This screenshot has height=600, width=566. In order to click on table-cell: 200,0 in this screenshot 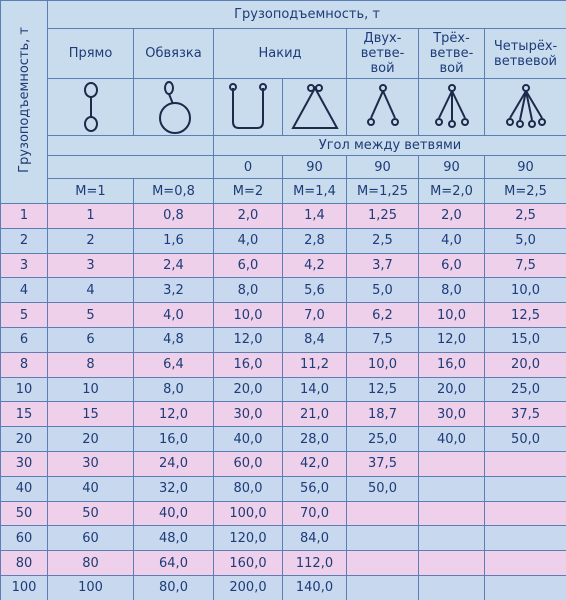, I will do `click(248, 587)`.